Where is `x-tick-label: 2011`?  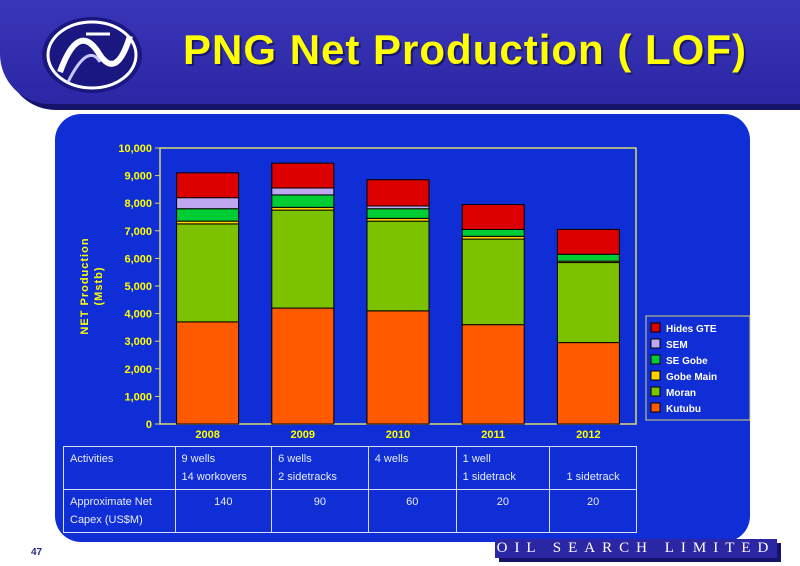 x-tick-label: 2011 is located at coordinates (493, 435).